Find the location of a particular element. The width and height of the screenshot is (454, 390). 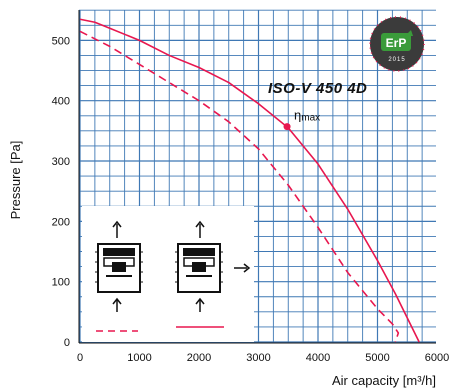

y-axis-title: Pressure [Pa] is located at coordinates (15, 180).